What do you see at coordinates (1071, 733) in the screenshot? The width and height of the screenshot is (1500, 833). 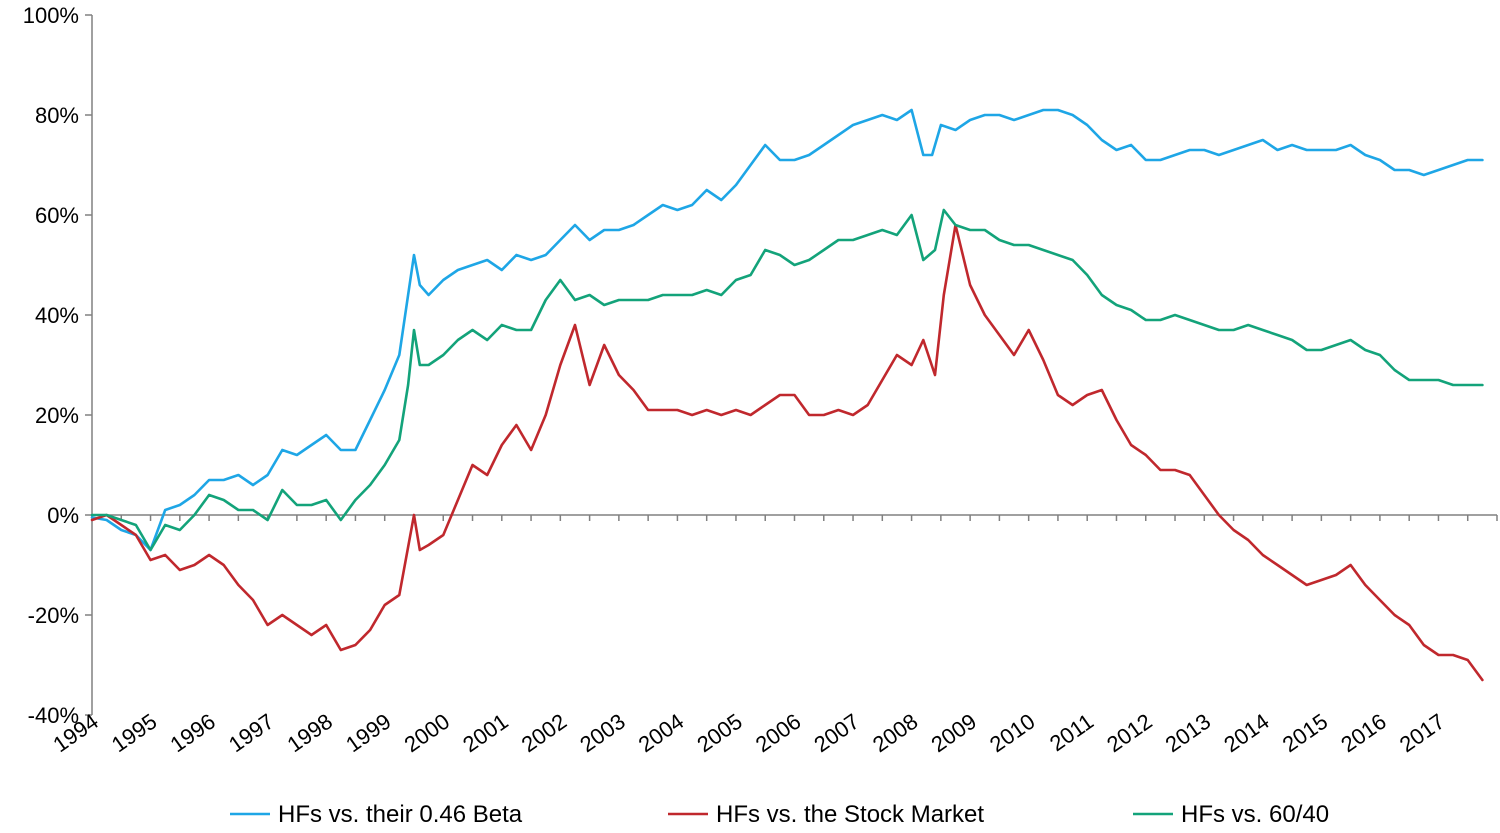 I see `x-tick-label: 2011` at bounding box center [1071, 733].